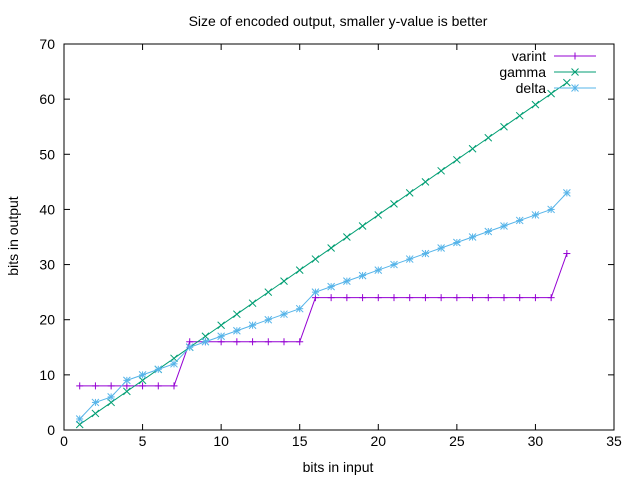 This screenshot has width=640, height=480. What do you see at coordinates (529, 56) in the screenshot?
I see `legend-label-varint: varint` at bounding box center [529, 56].